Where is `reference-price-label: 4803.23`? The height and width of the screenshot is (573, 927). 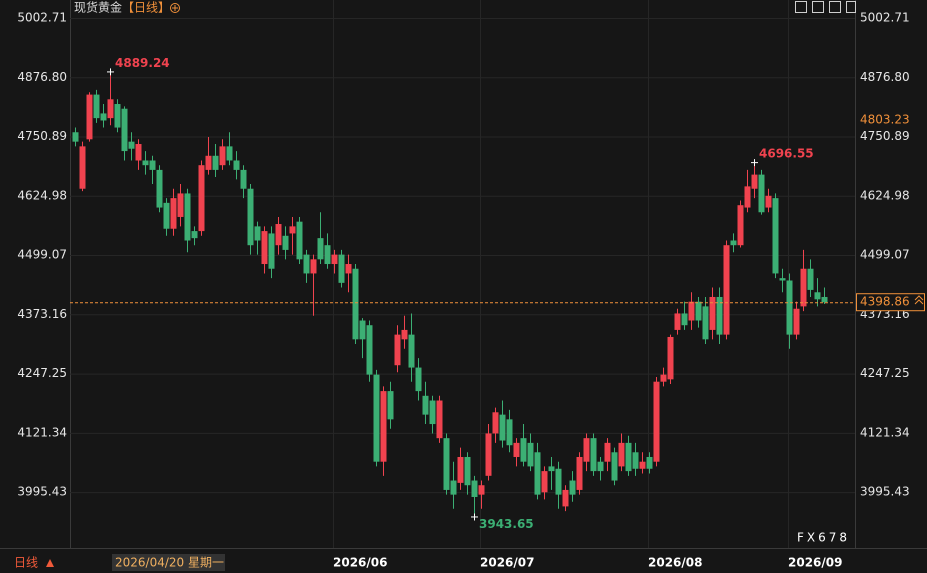
reference-price-label: 4803.23 is located at coordinates (885, 119).